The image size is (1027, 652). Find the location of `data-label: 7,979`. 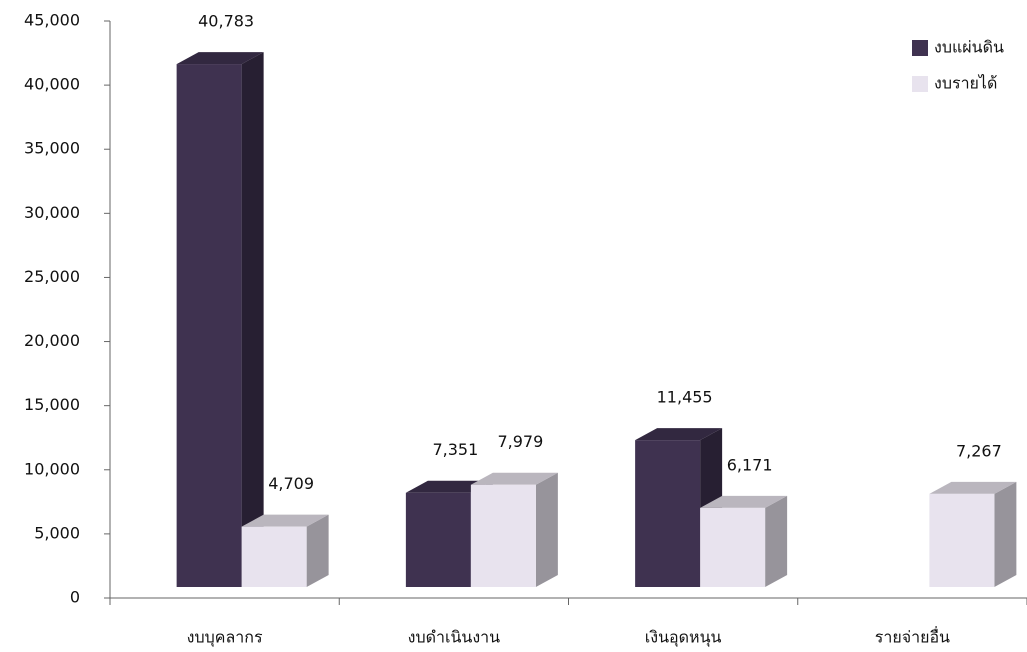

data-label: 7,979 is located at coordinates (520, 441).